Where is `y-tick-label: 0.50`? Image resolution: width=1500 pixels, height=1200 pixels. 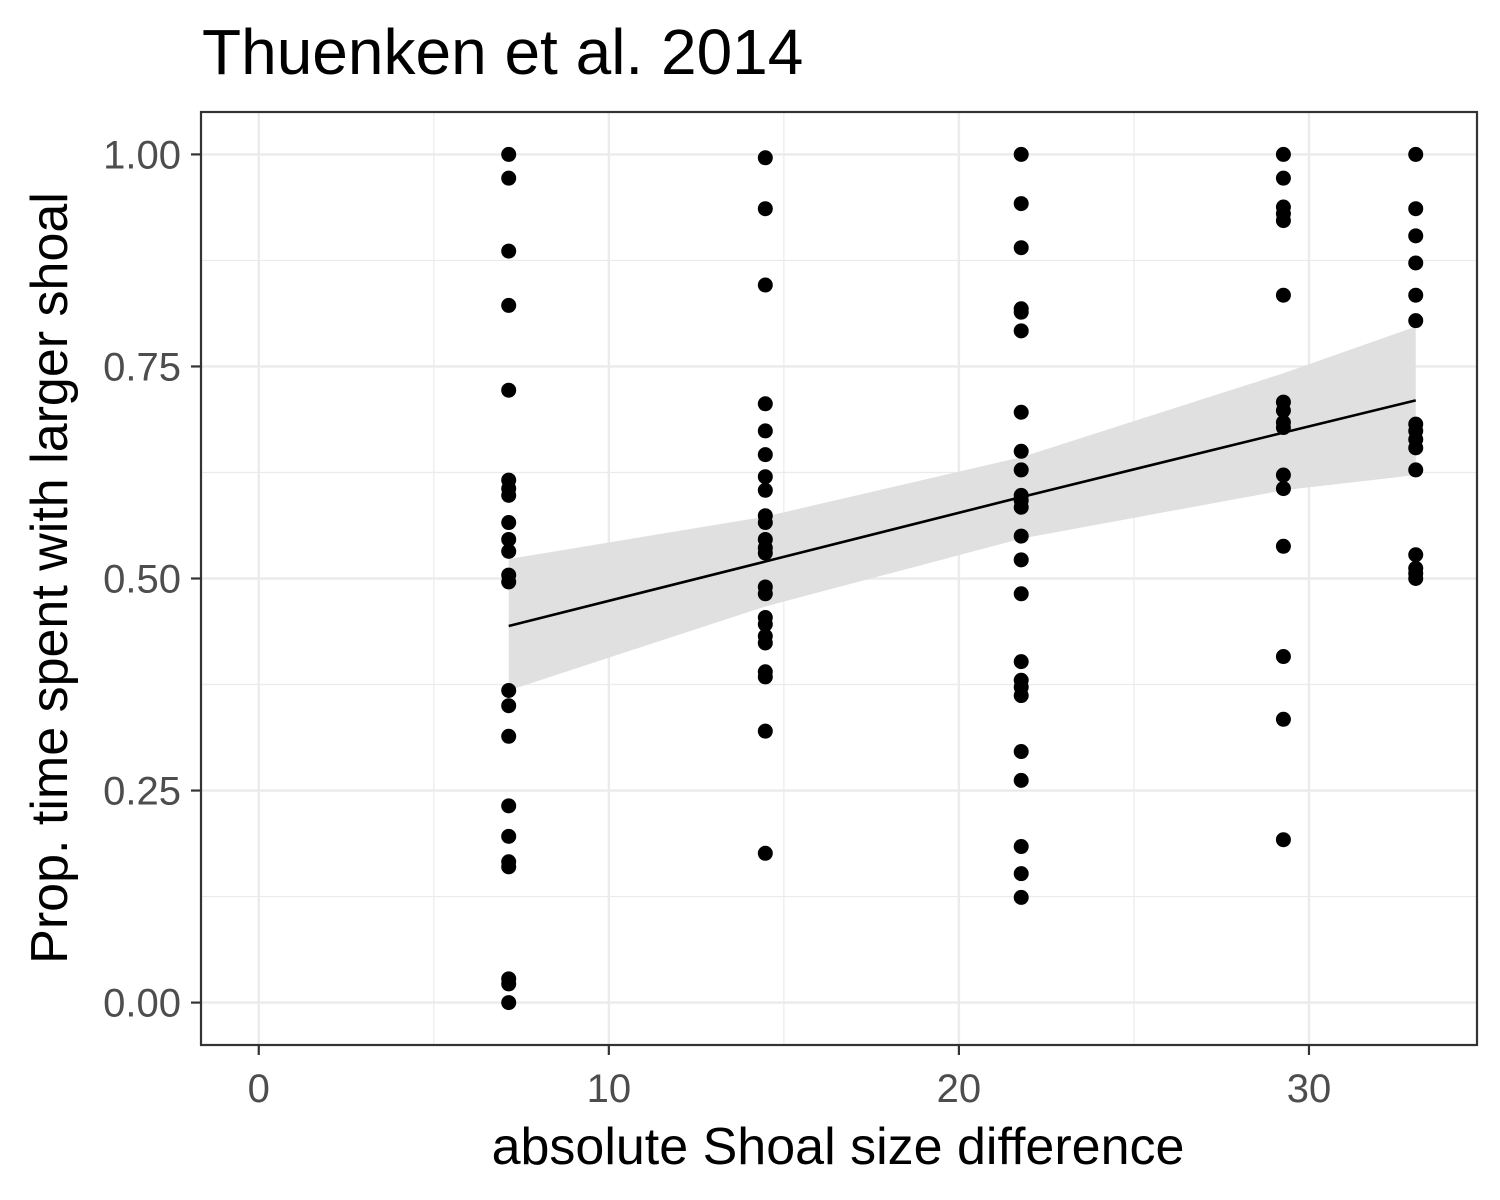 y-tick-label: 0.50 is located at coordinates (142, 580).